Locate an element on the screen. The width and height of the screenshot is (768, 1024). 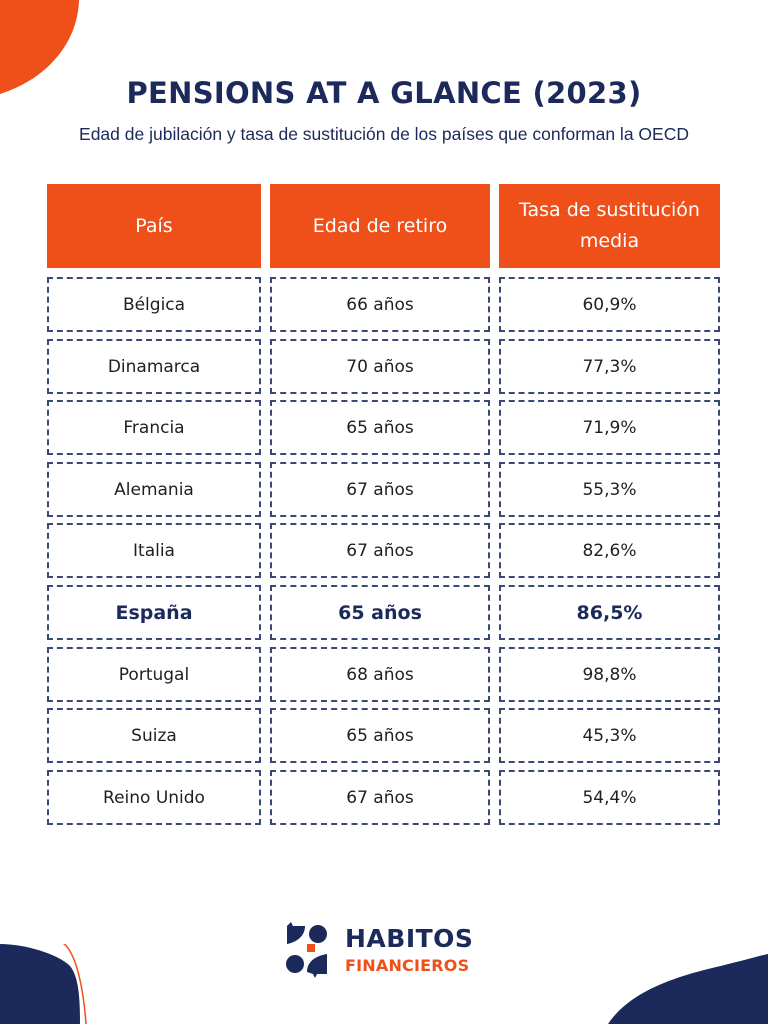
page-title: PENSIONS AT A GLANCE (2023) is located at coordinates (384, 93).